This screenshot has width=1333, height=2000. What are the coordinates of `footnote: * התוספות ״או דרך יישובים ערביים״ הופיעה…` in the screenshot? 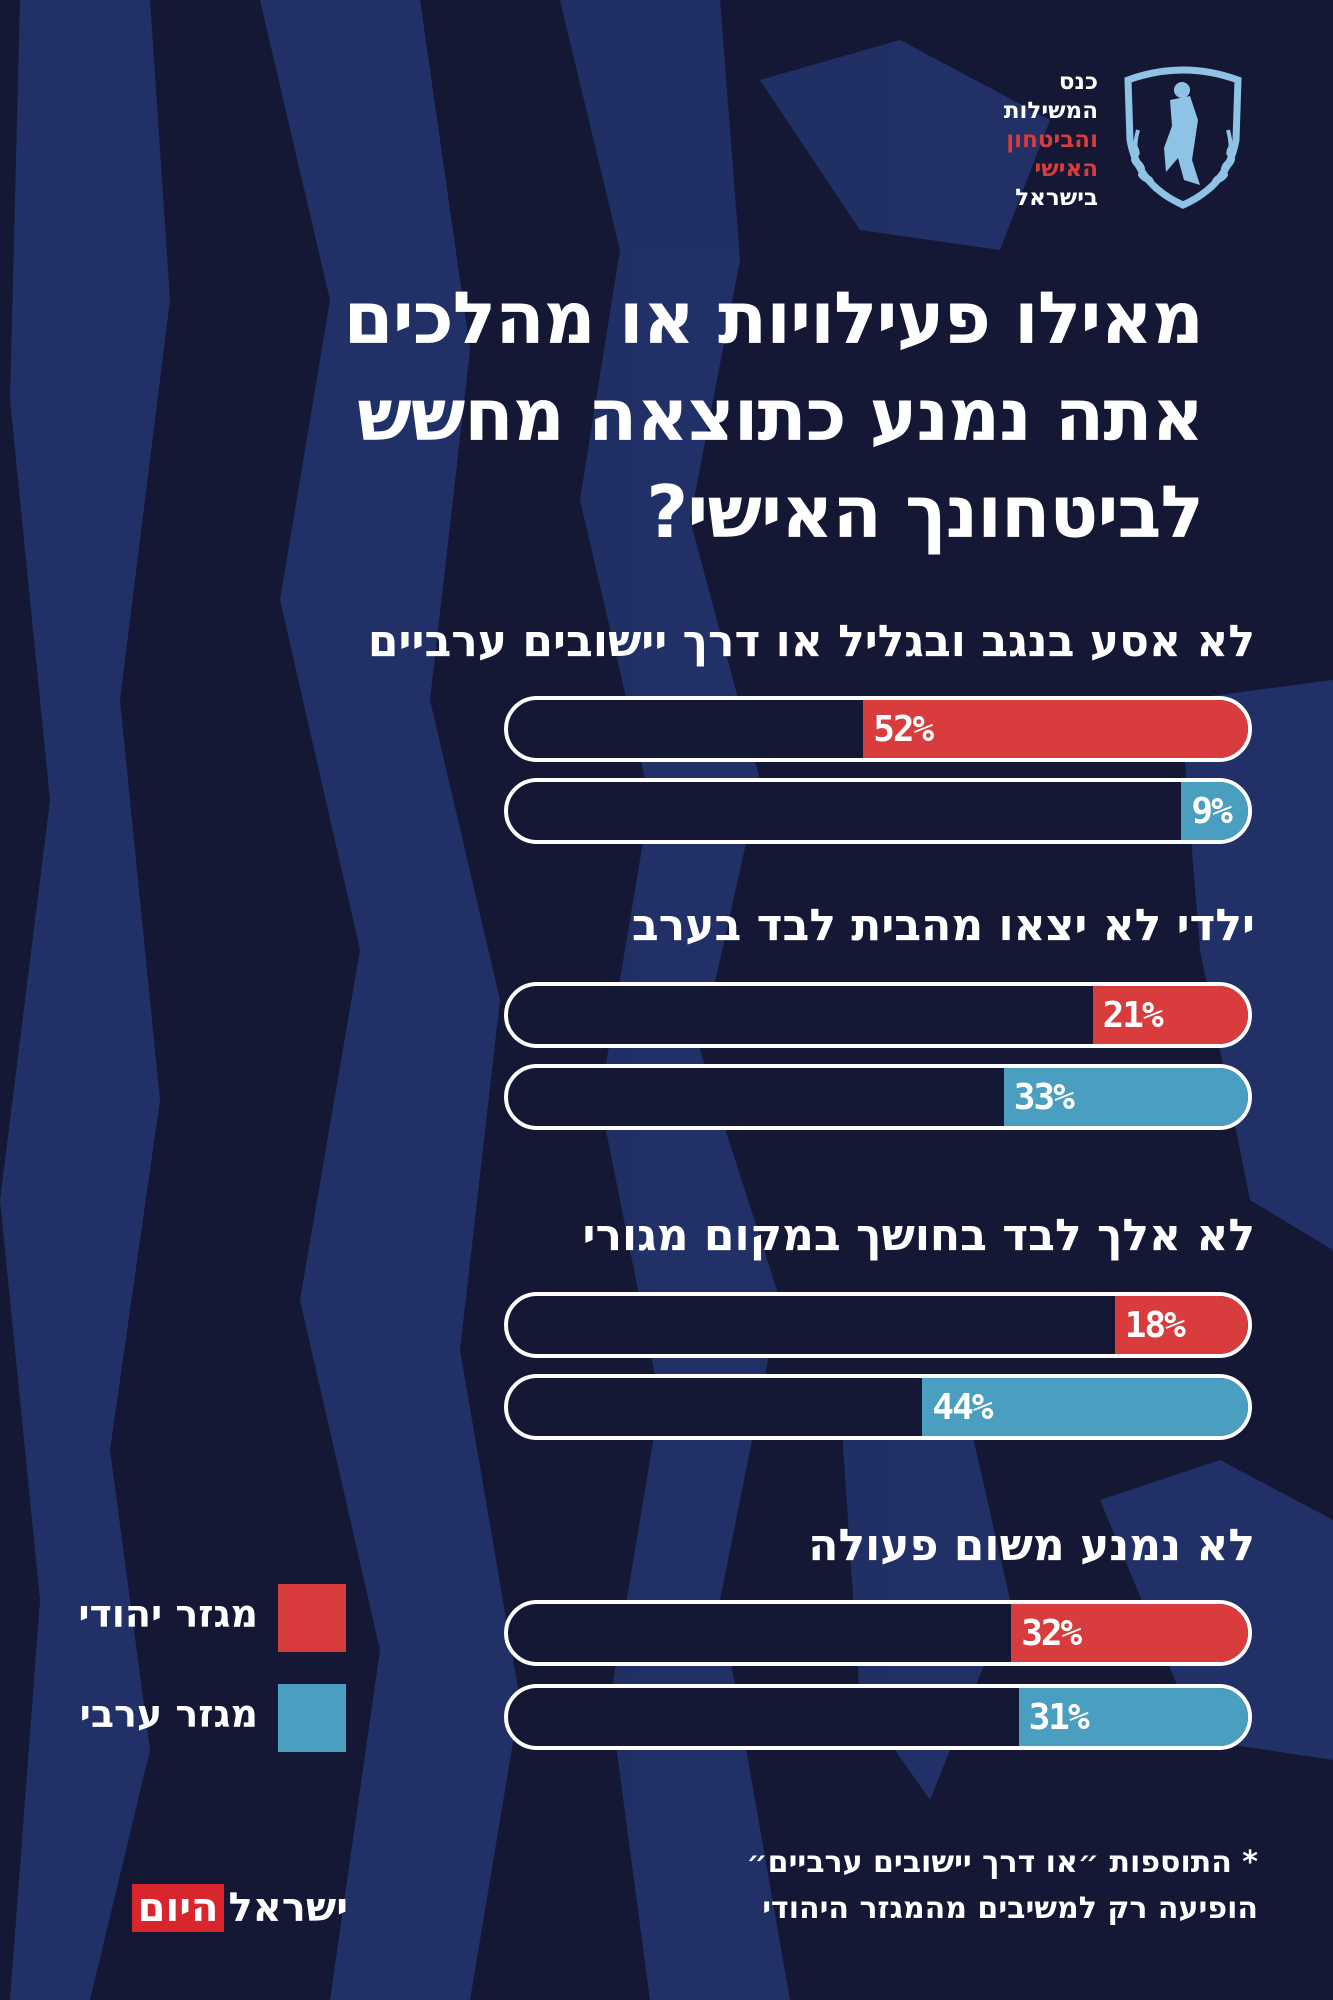 It's located at (908, 1886).